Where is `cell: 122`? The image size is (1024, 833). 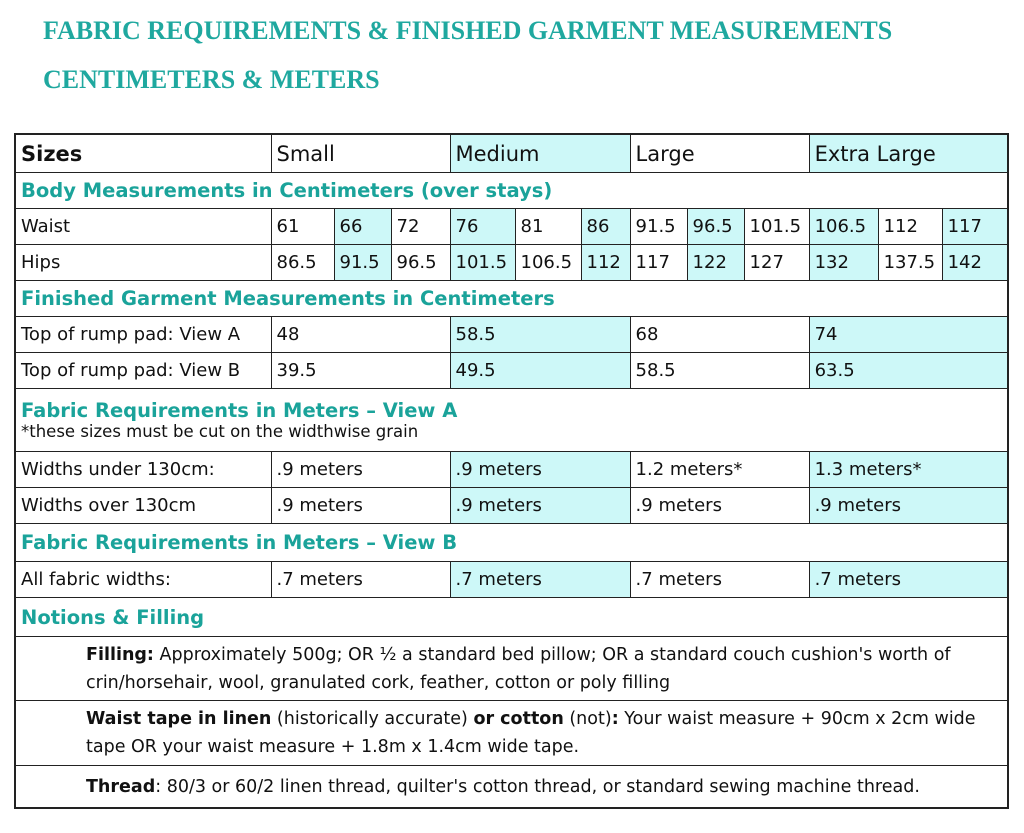 cell: 122 is located at coordinates (715, 262).